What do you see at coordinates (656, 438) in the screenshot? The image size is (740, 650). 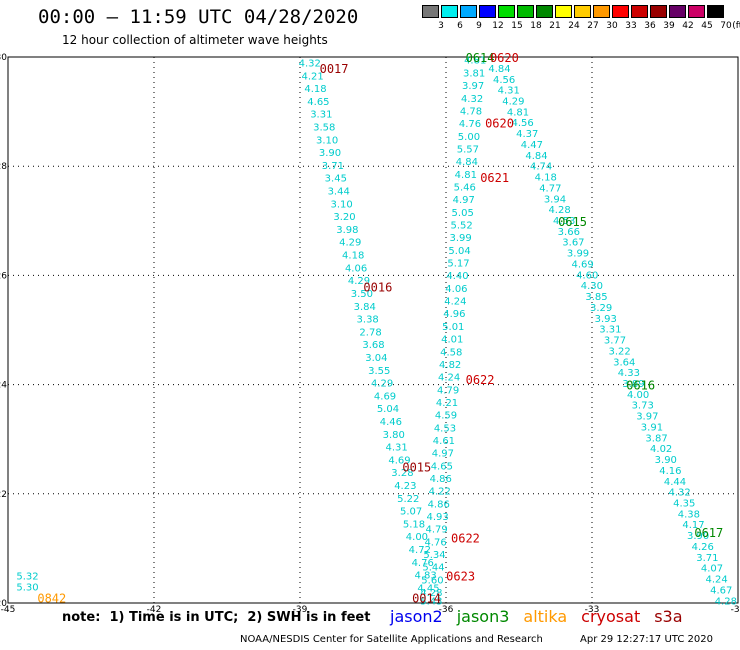 I see `wave-height-label: 3.87` at bounding box center [656, 438].